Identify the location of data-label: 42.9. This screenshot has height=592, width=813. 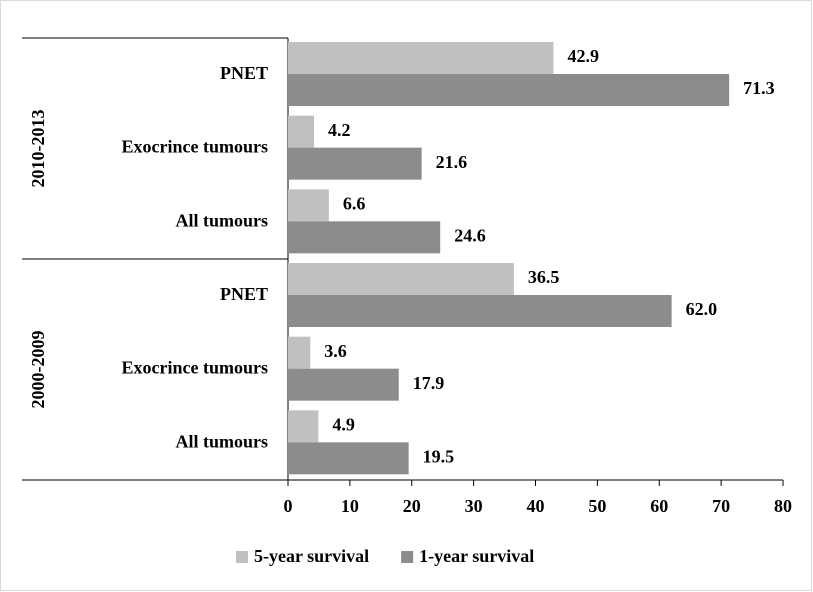
(583, 56).